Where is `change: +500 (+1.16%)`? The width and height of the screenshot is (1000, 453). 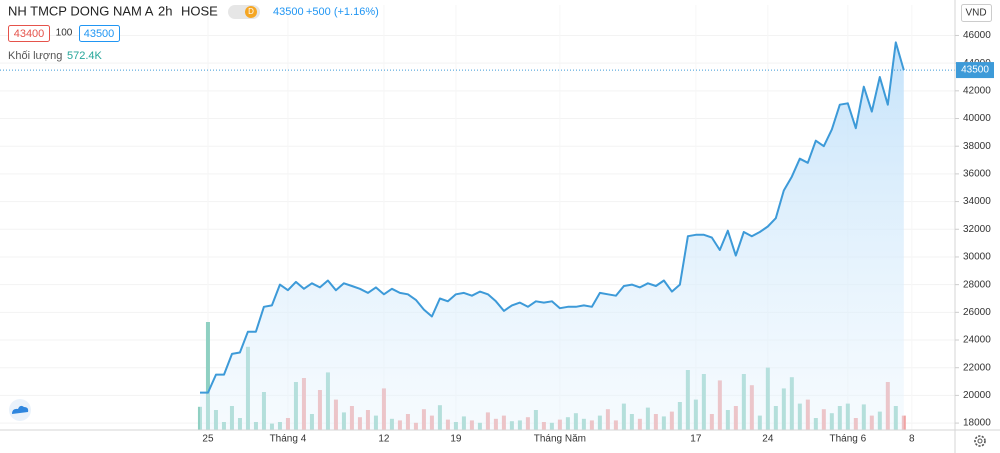
change: +500 (+1.16%) is located at coordinates (342, 12).